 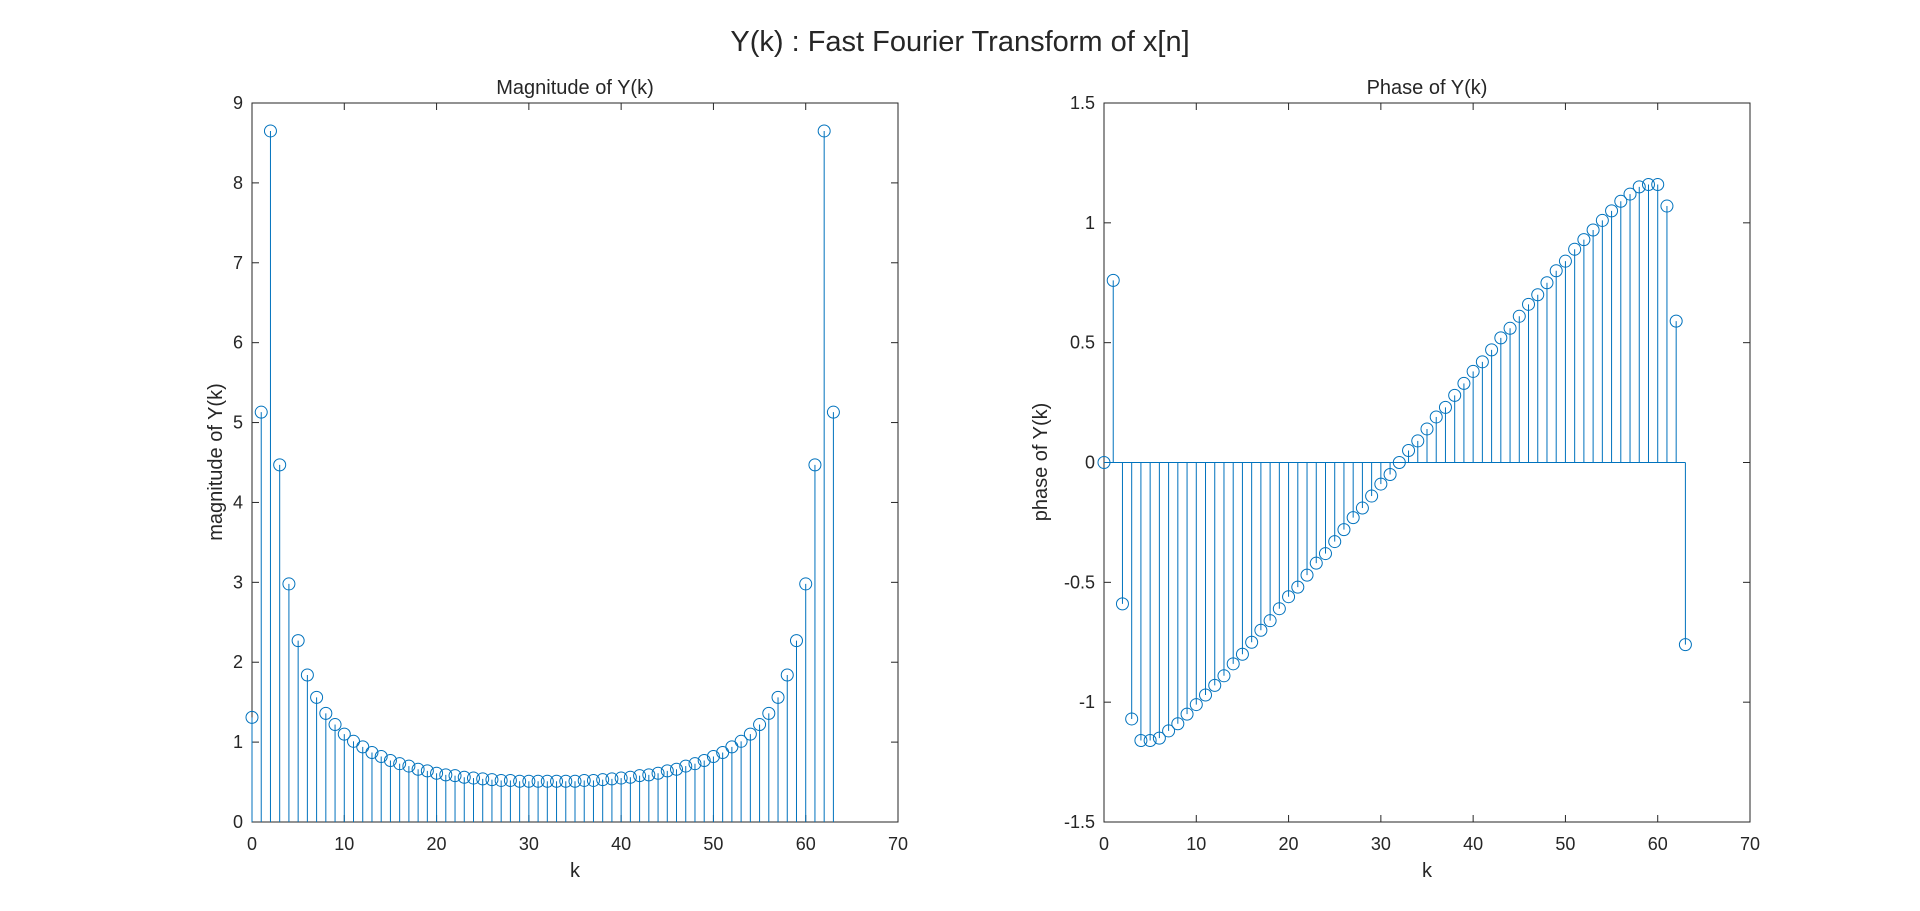 What do you see at coordinates (238, 423) in the screenshot?
I see `magnitude-y-tick-label: 5` at bounding box center [238, 423].